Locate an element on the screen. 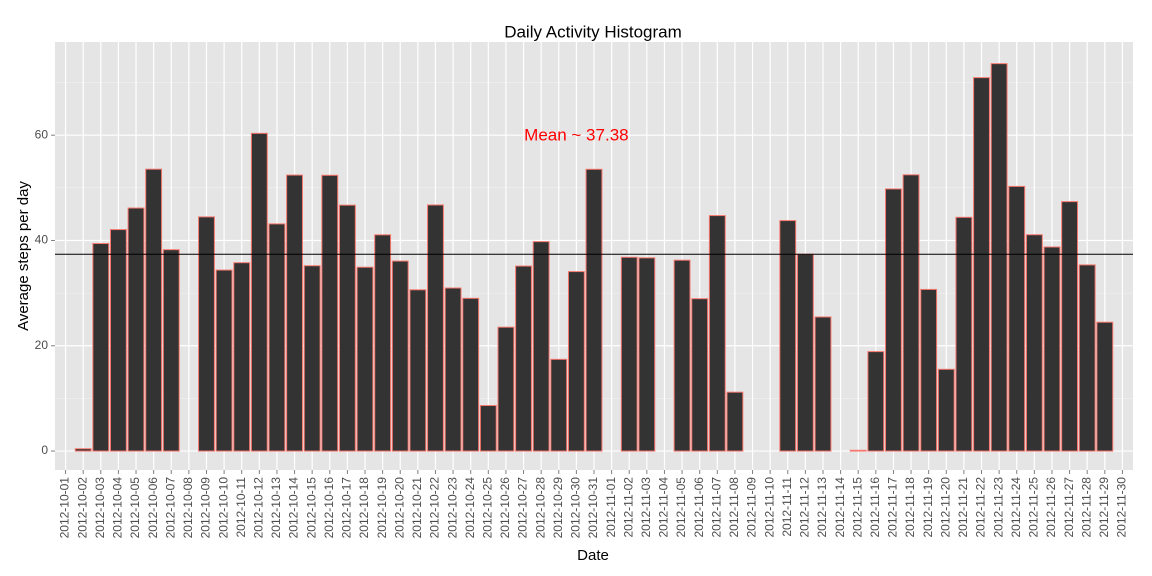  x-tick-label: 2012-11-18 is located at coordinates (910, 507).